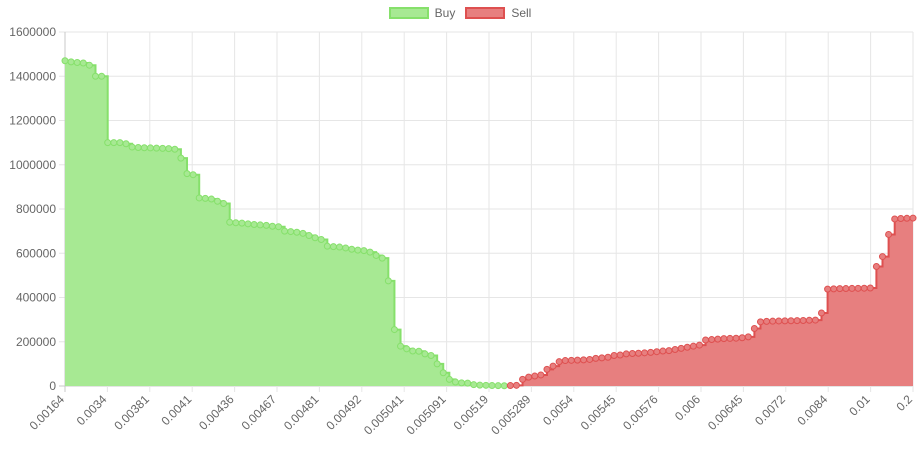  What do you see at coordinates (408, 13) in the screenshot?
I see `buy-legend-swatch` at bounding box center [408, 13].